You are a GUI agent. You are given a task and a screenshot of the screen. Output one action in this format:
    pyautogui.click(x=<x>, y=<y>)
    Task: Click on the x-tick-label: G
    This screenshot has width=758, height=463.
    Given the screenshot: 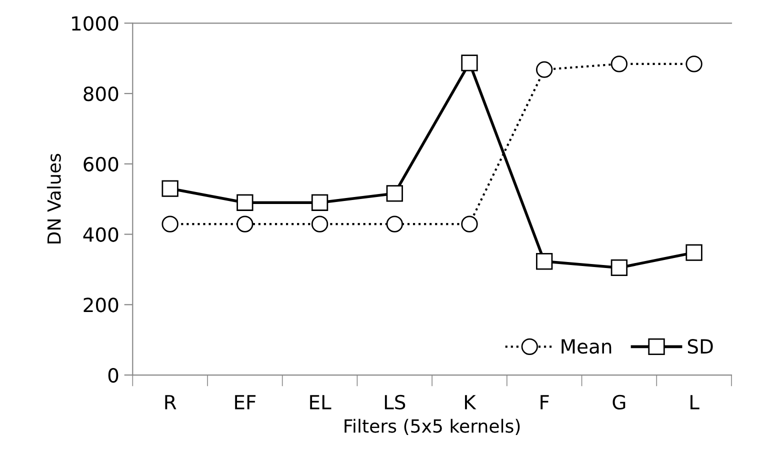 What is the action you would take?
    pyautogui.click(x=619, y=402)
    